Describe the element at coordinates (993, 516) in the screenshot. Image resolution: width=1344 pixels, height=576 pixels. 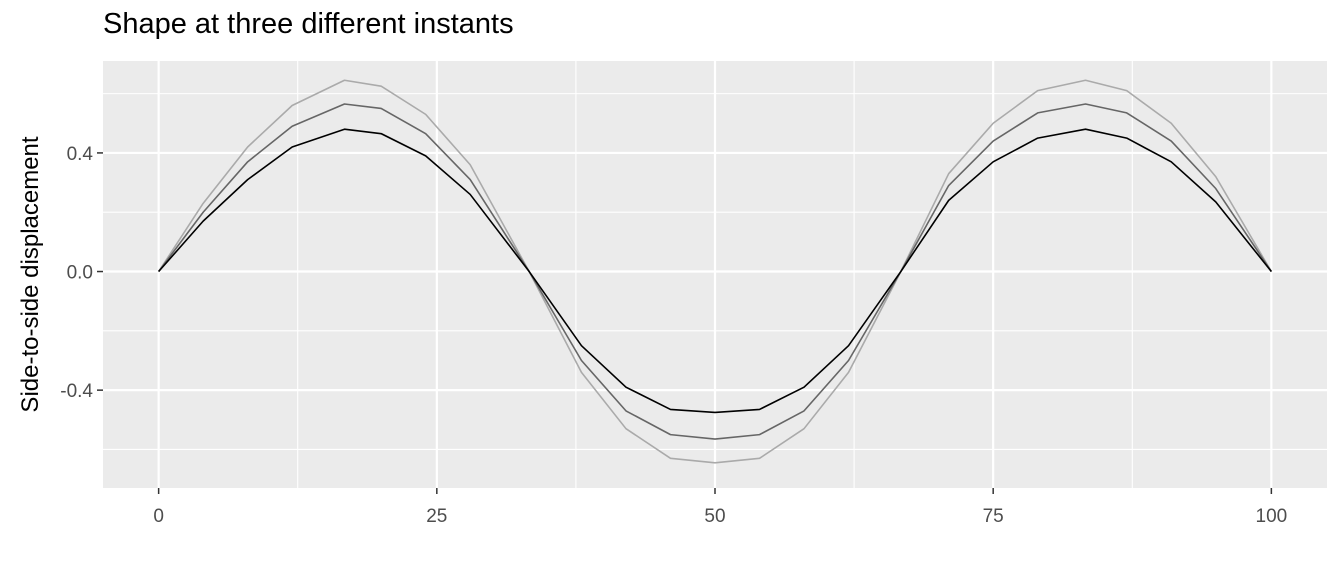
I see `x-tick-label: 75` at that location.